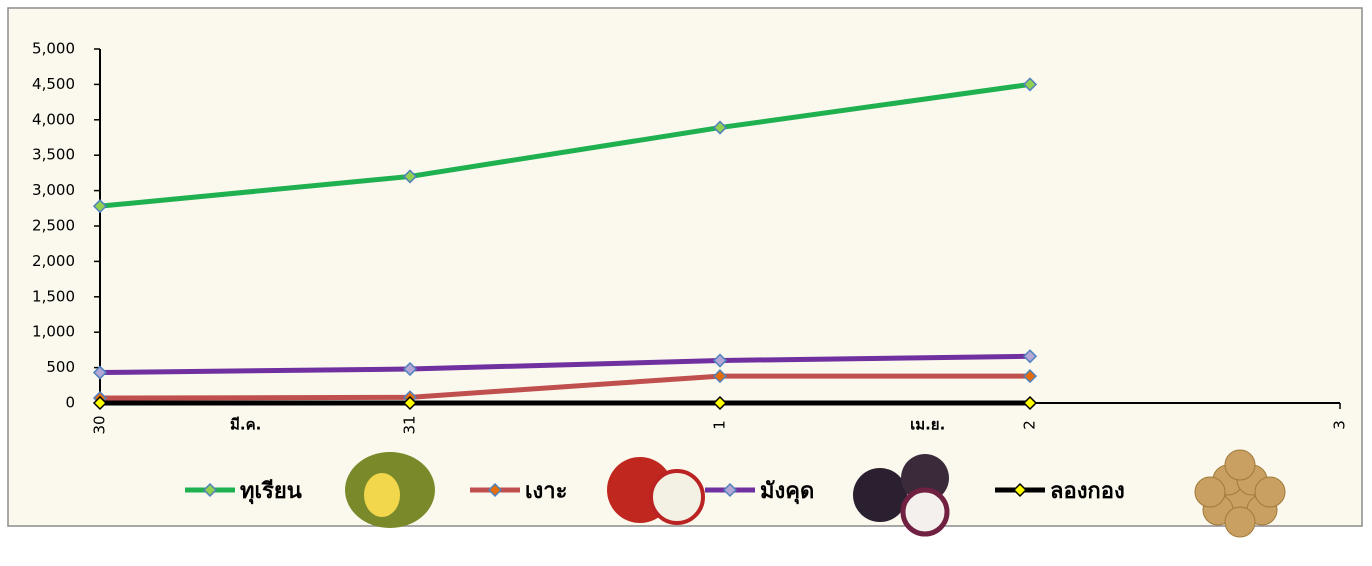  I want to click on x-tick-label: 1, so click(720, 425).